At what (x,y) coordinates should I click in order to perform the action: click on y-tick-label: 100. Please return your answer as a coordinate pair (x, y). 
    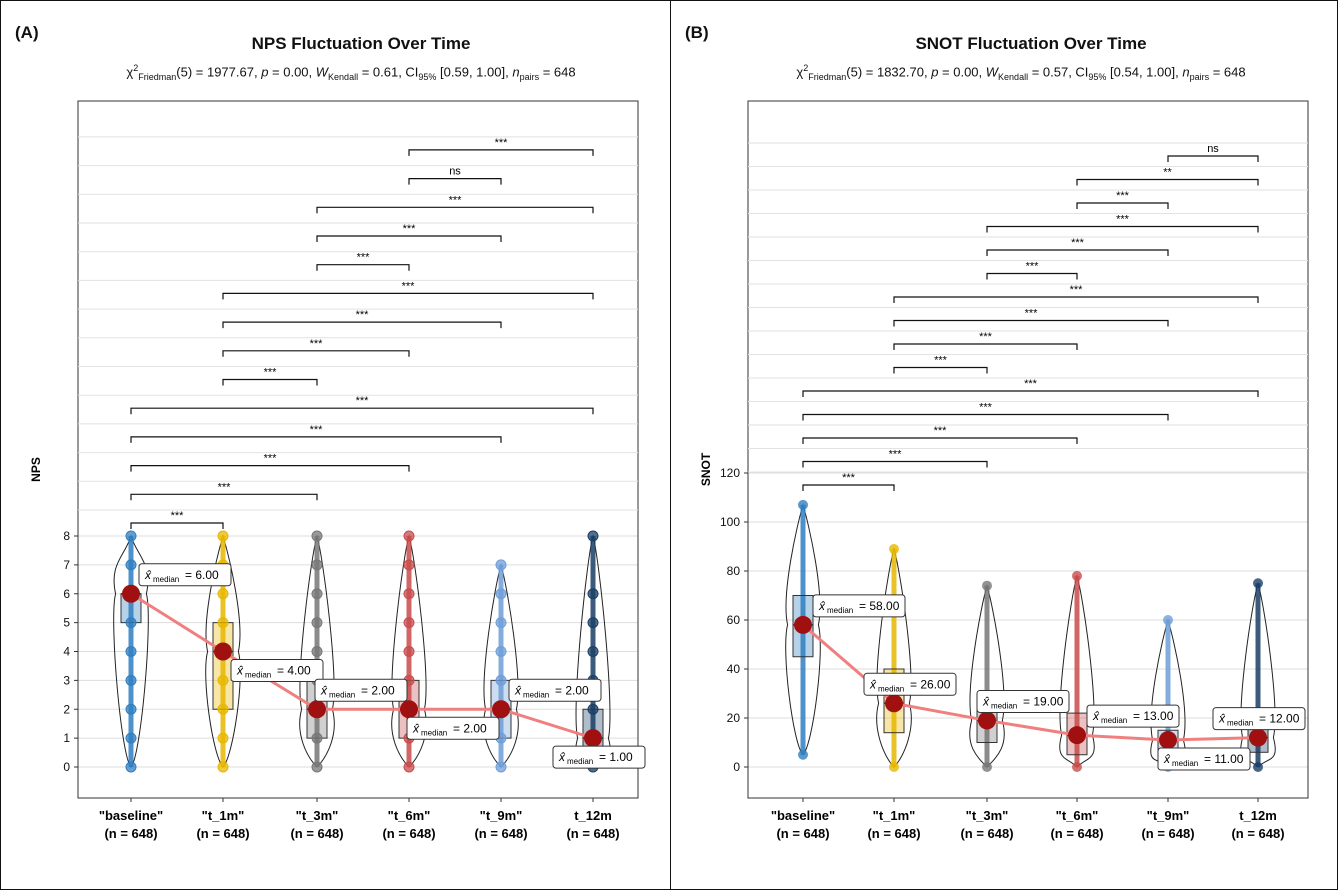
    Looking at the image, I should click on (730, 522).